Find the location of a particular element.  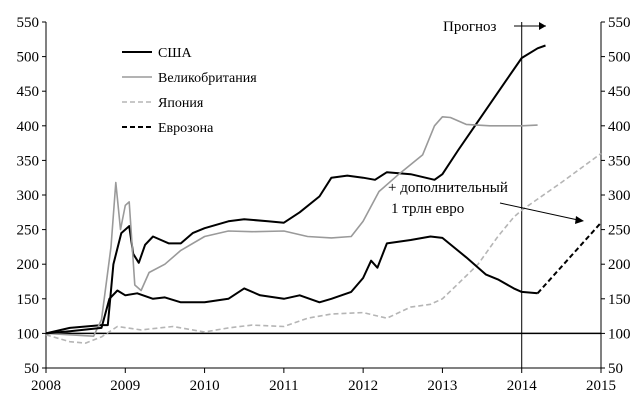

y-tick-label-left: 350 is located at coordinates (28, 161).